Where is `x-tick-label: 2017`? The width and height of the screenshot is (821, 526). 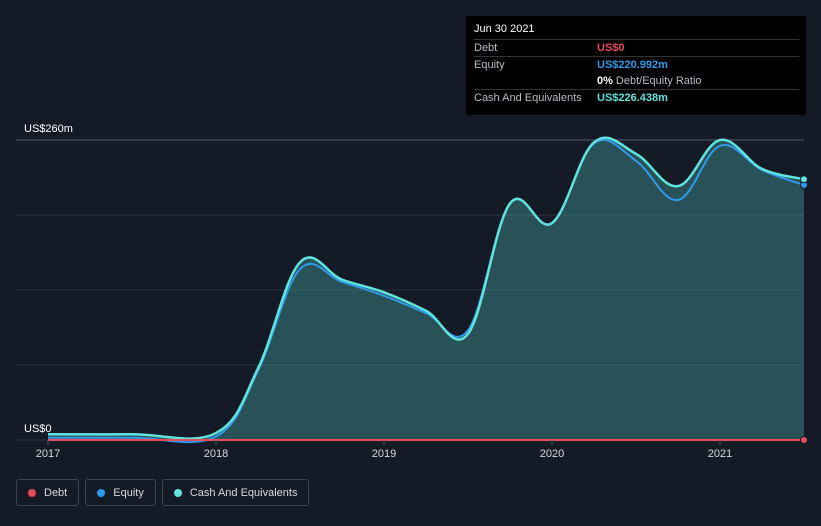 x-tick-label: 2017 is located at coordinates (48, 454).